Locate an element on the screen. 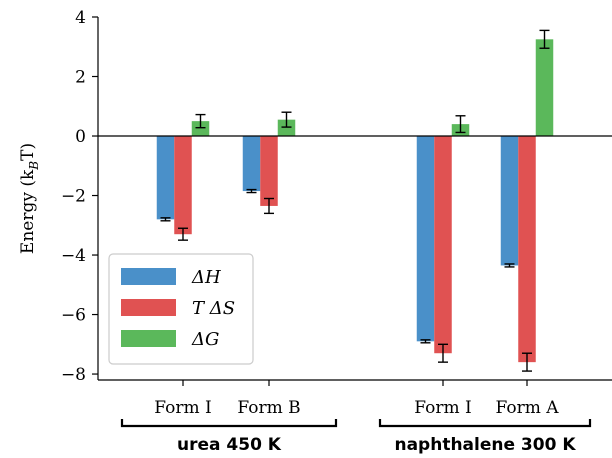 This screenshot has width=612, height=458. legend-label: ΔG is located at coordinates (205, 339).